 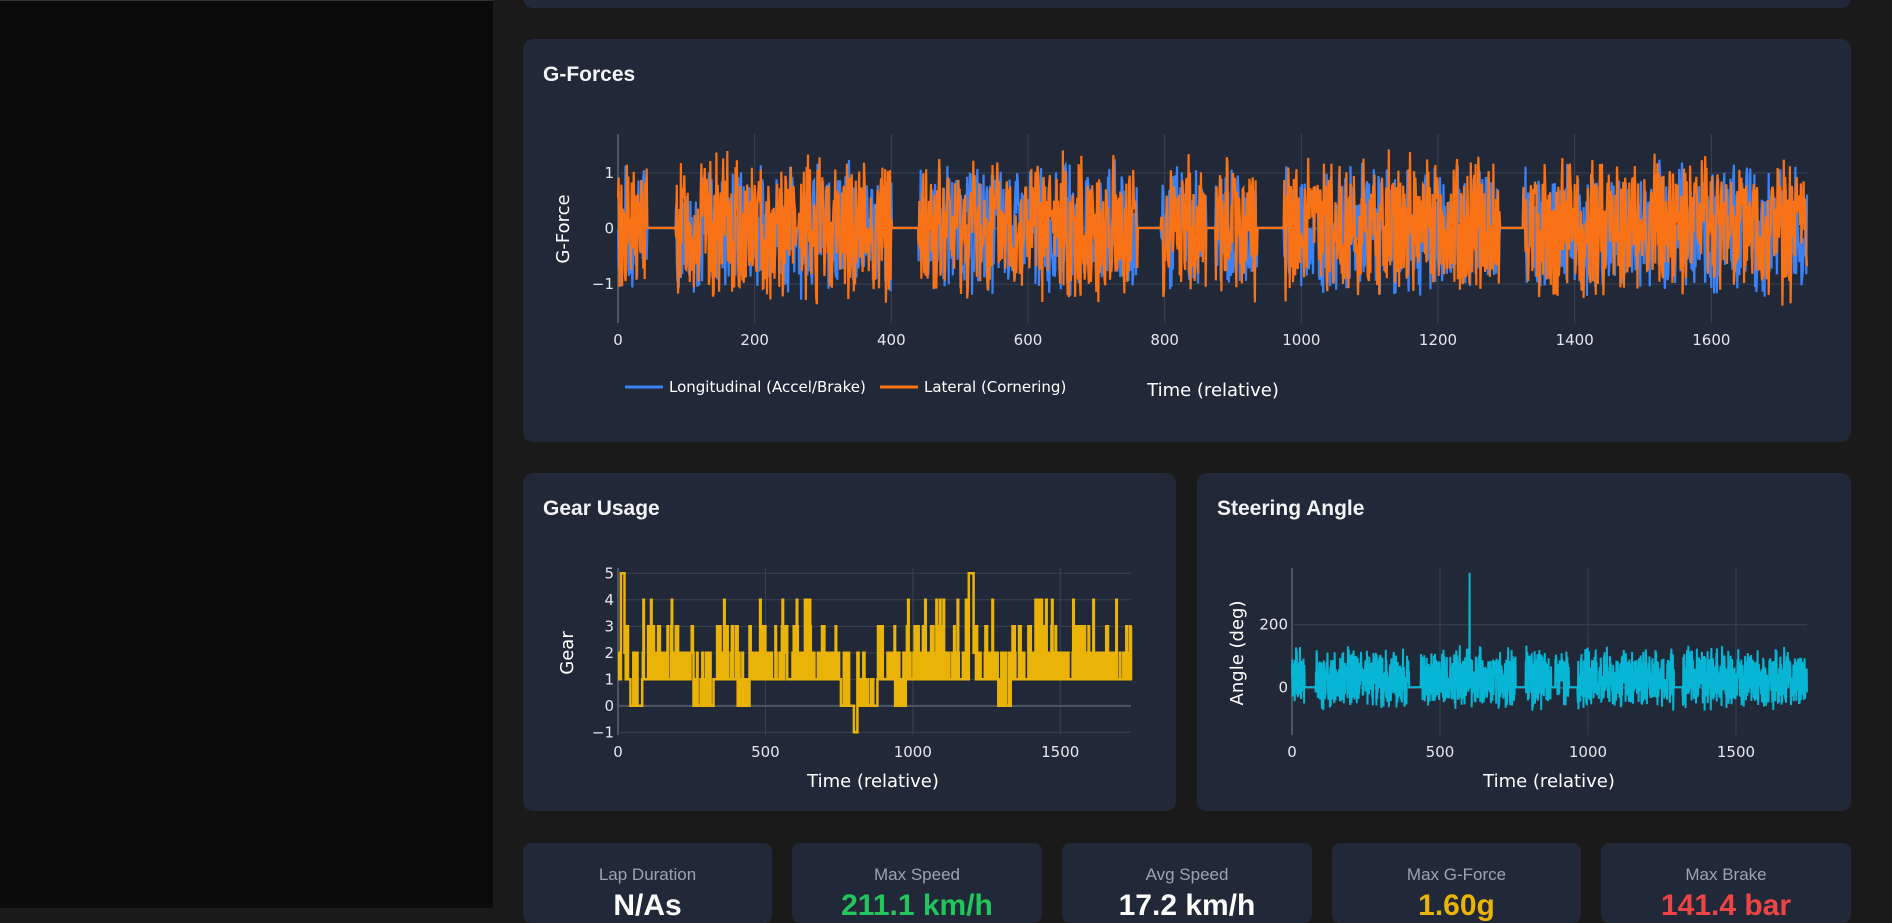 I want to click on y-axis-label: Gear, so click(x=567, y=653).